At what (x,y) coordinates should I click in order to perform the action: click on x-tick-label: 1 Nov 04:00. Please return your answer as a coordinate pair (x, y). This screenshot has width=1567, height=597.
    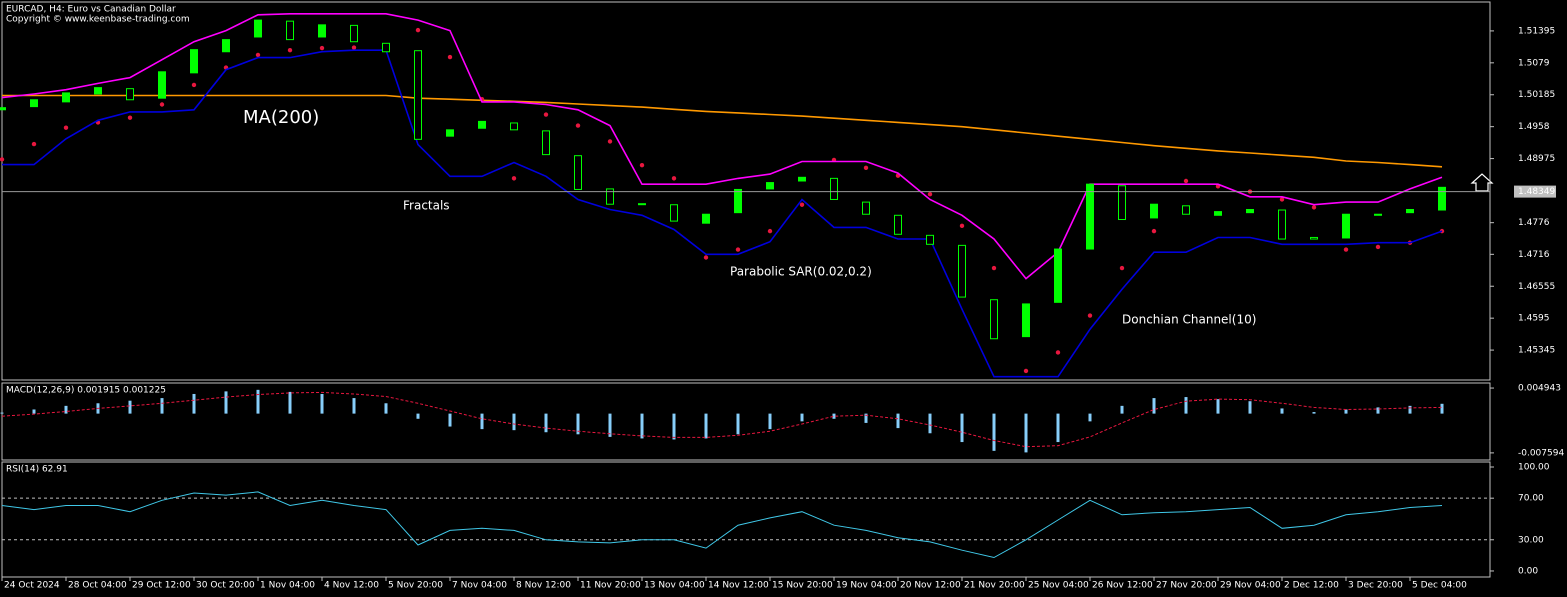
    Looking at the image, I should click on (287, 586).